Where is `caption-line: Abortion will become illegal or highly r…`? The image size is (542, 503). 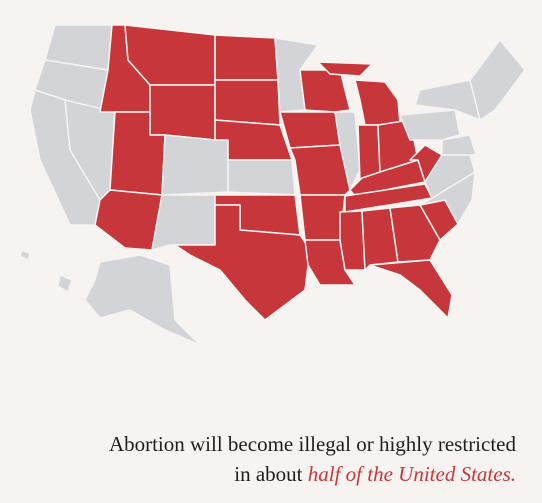 caption-line: Abortion will become illegal or highly r… is located at coordinates (312, 444).